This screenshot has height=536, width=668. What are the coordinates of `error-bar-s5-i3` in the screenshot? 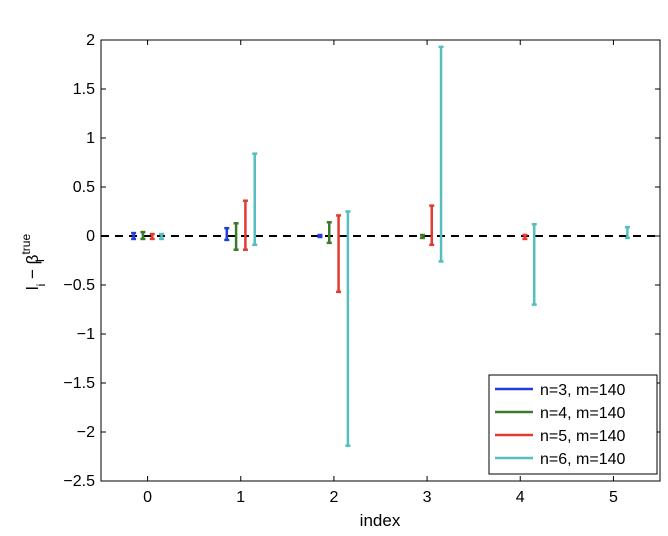 It's located at (432, 225).